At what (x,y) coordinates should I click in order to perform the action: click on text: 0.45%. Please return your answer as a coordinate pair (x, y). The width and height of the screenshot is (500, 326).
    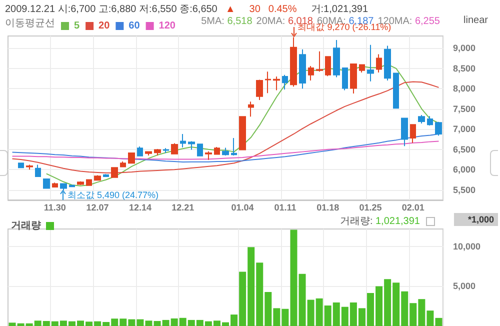
    Looking at the image, I should click on (282, 9).